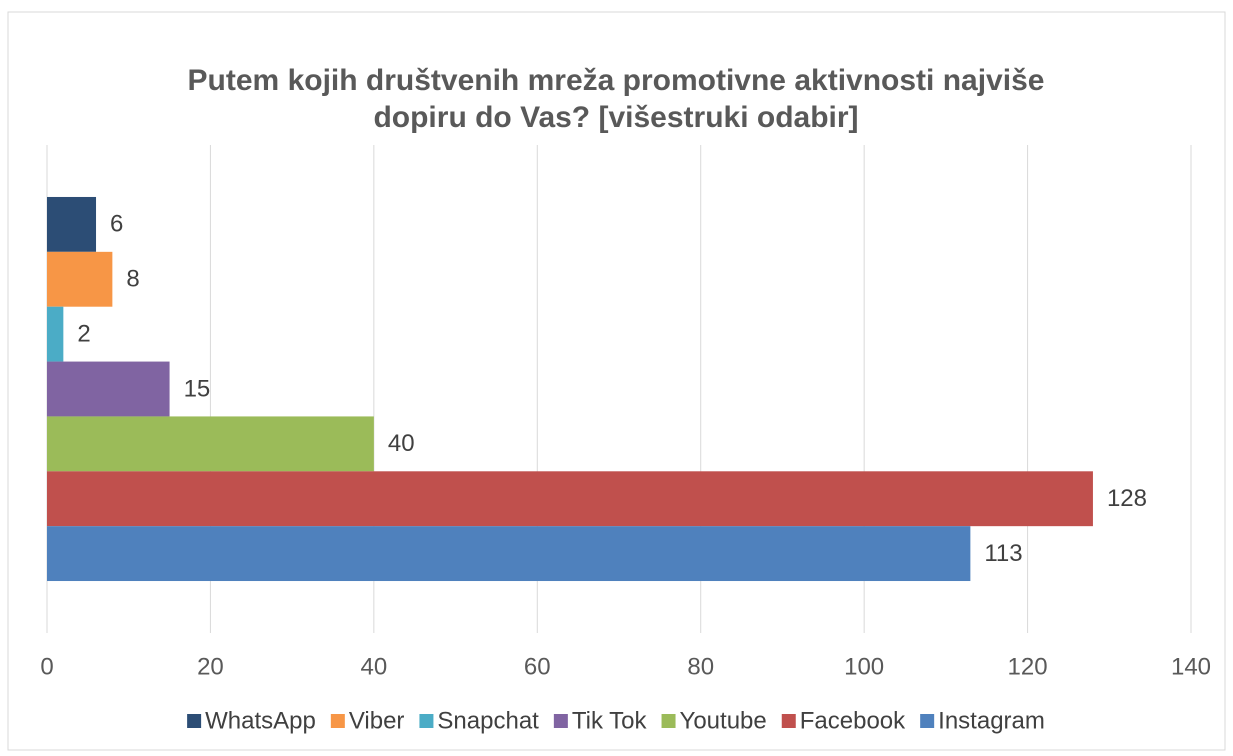  I want to click on data-label: 8, so click(132, 279).